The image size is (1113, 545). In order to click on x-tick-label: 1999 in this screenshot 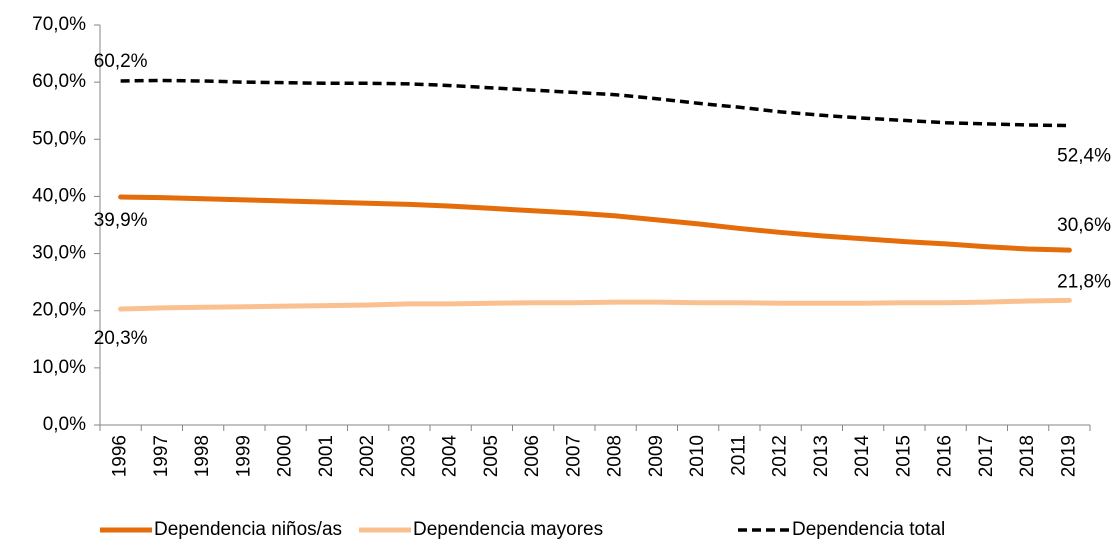, I will do `click(243, 456)`.